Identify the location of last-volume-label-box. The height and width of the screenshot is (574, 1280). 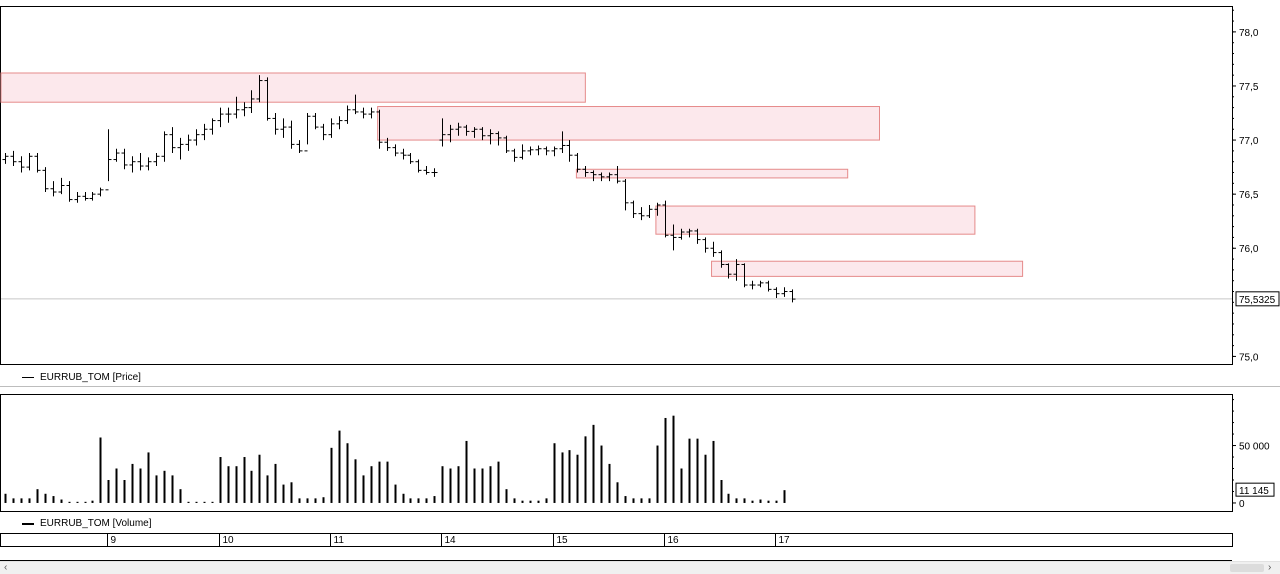
(1255, 489).